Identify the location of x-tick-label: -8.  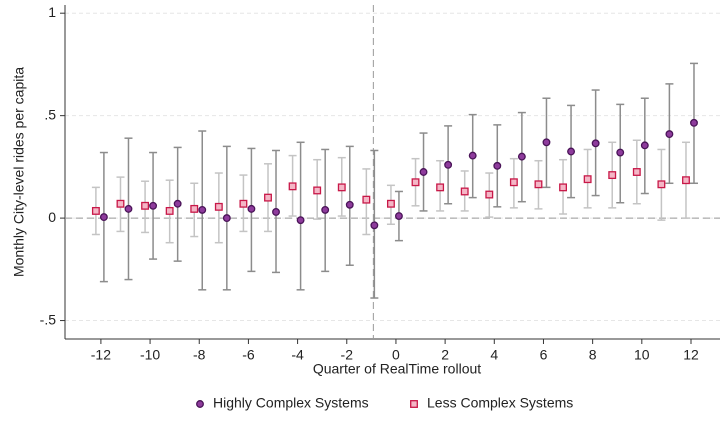
(199, 355).